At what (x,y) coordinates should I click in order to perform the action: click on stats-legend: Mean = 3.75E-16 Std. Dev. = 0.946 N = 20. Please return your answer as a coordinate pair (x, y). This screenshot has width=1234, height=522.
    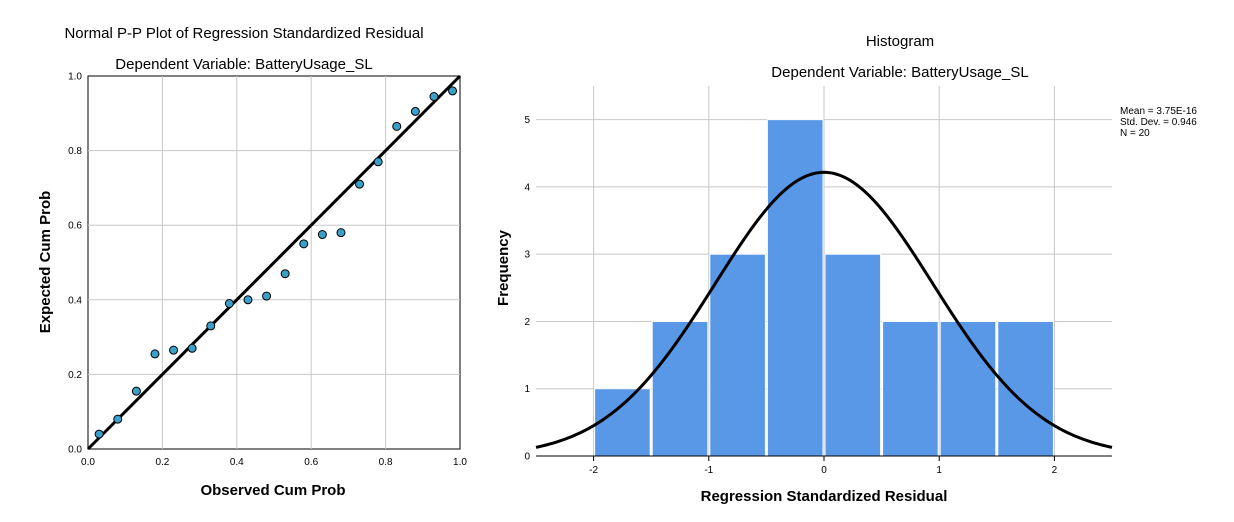
    Looking at the image, I should click on (1158, 122).